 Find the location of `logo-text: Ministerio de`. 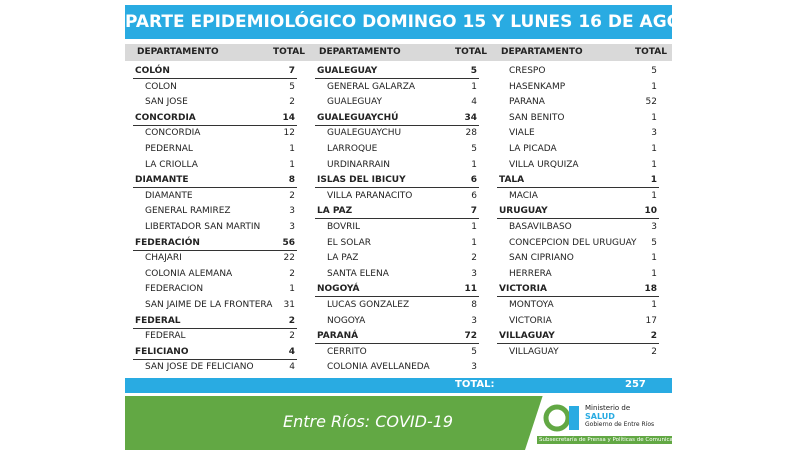

logo-text: Ministerio de is located at coordinates (608, 408).